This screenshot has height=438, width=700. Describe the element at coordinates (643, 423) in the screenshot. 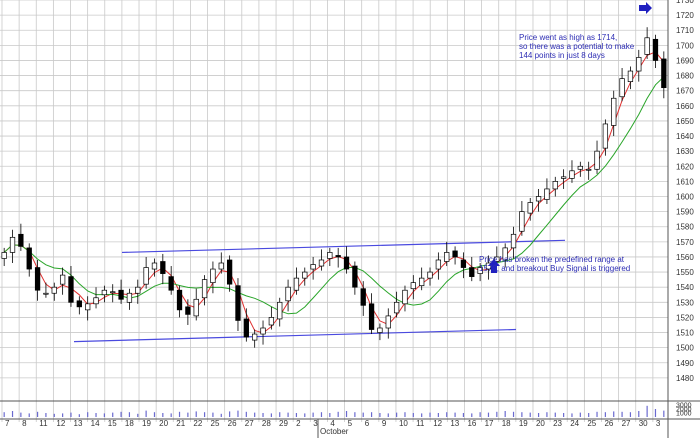

I see `x-tick-label: 30` at that location.